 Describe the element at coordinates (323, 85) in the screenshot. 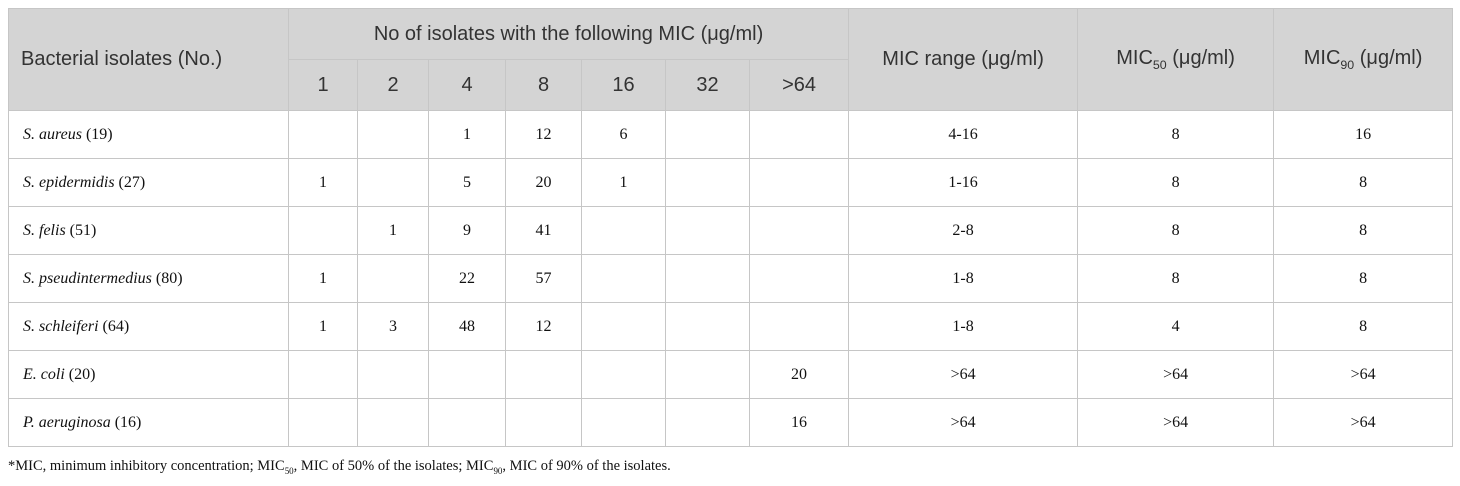

I see `header-cell: 1` at that location.